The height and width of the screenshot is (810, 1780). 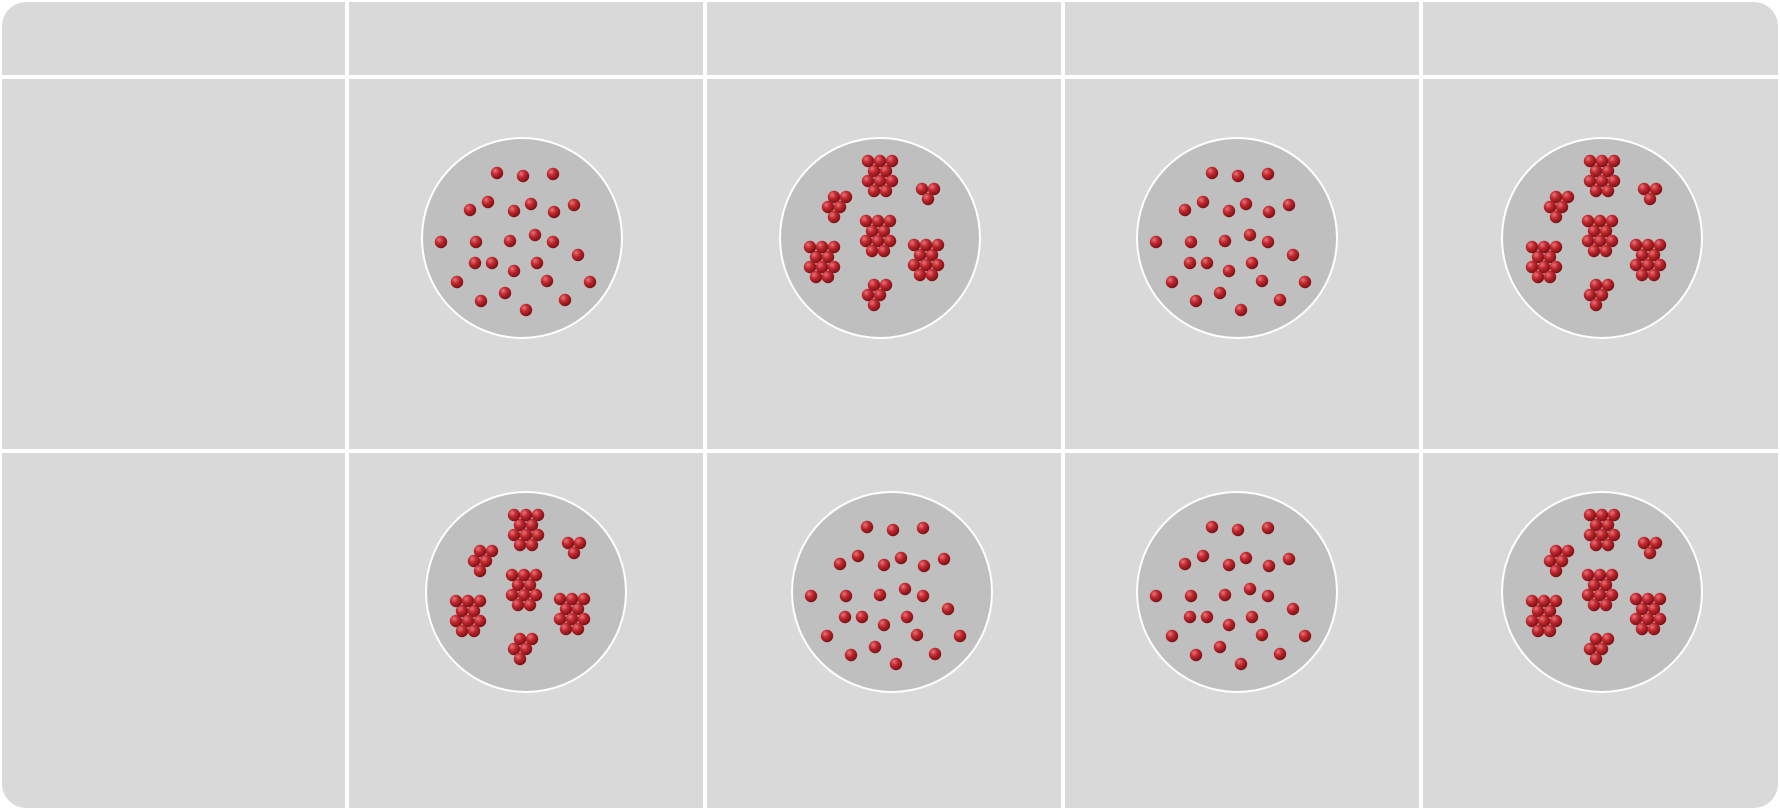 What do you see at coordinates (880, 238) in the screenshot?
I see `dish-r1-c2` at bounding box center [880, 238].